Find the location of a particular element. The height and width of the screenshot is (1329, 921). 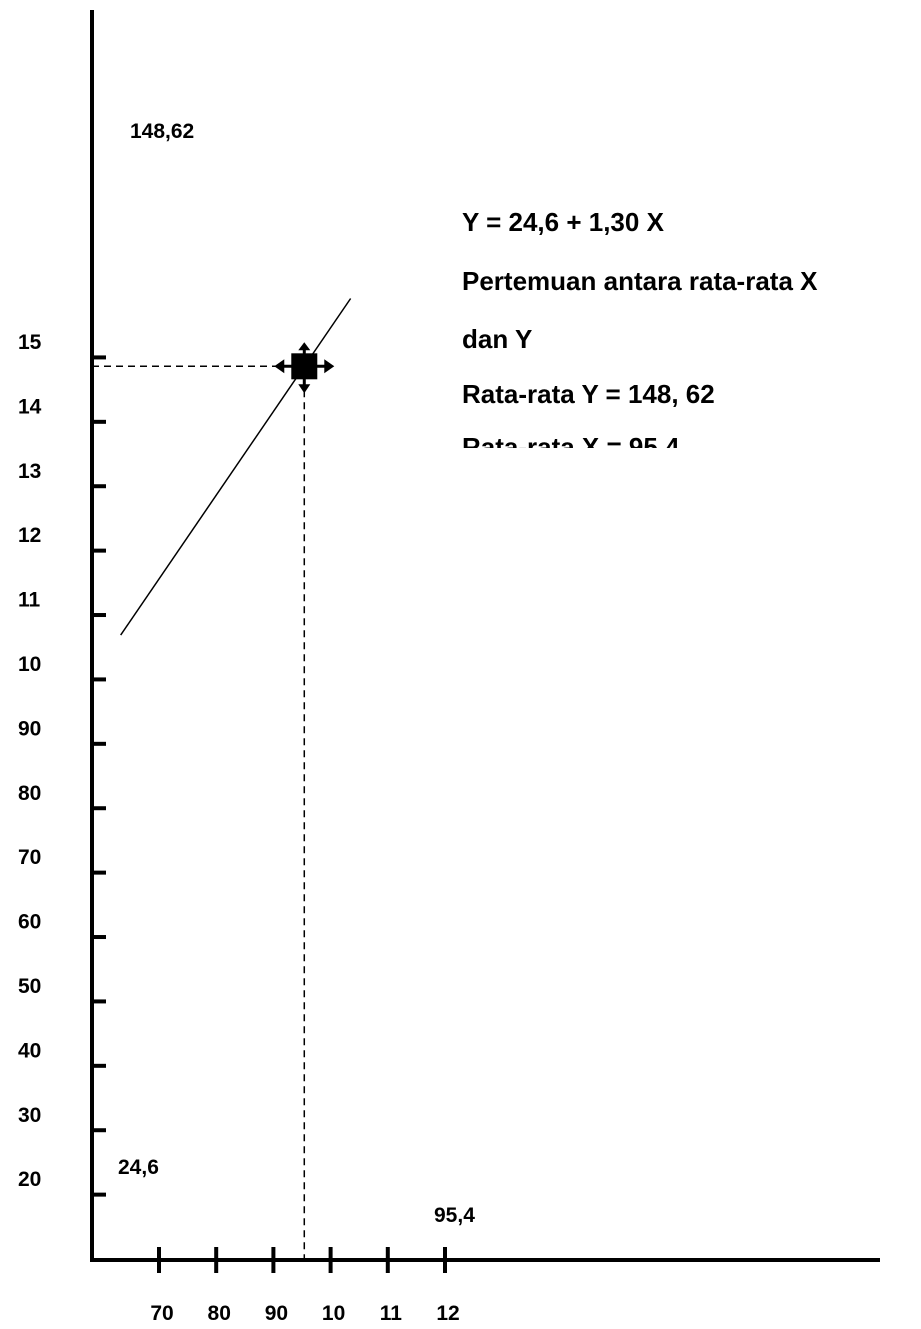

x-ticks: 70 80 90 10 11 12 is located at coordinates (305, 1286).